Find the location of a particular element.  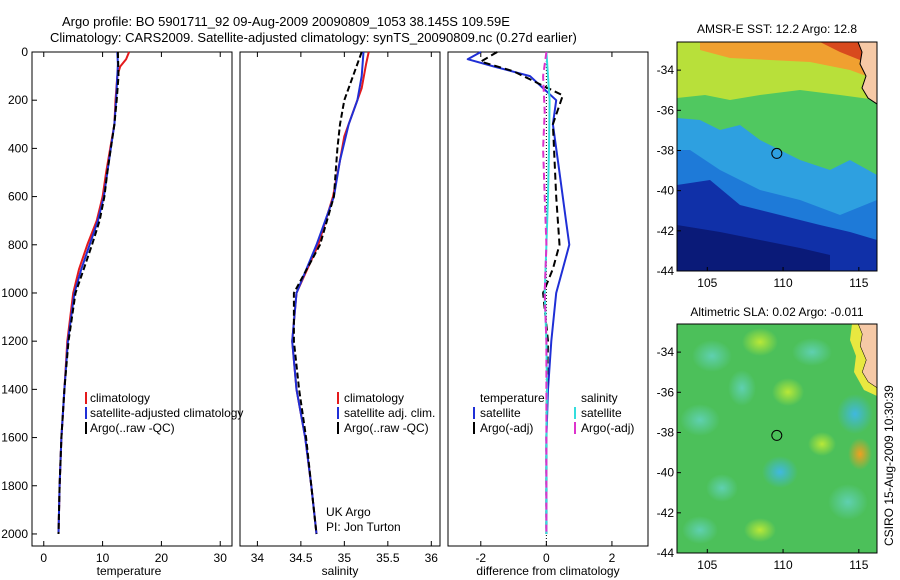

y-tick-label: 1400 is located at coordinates (14, 389).